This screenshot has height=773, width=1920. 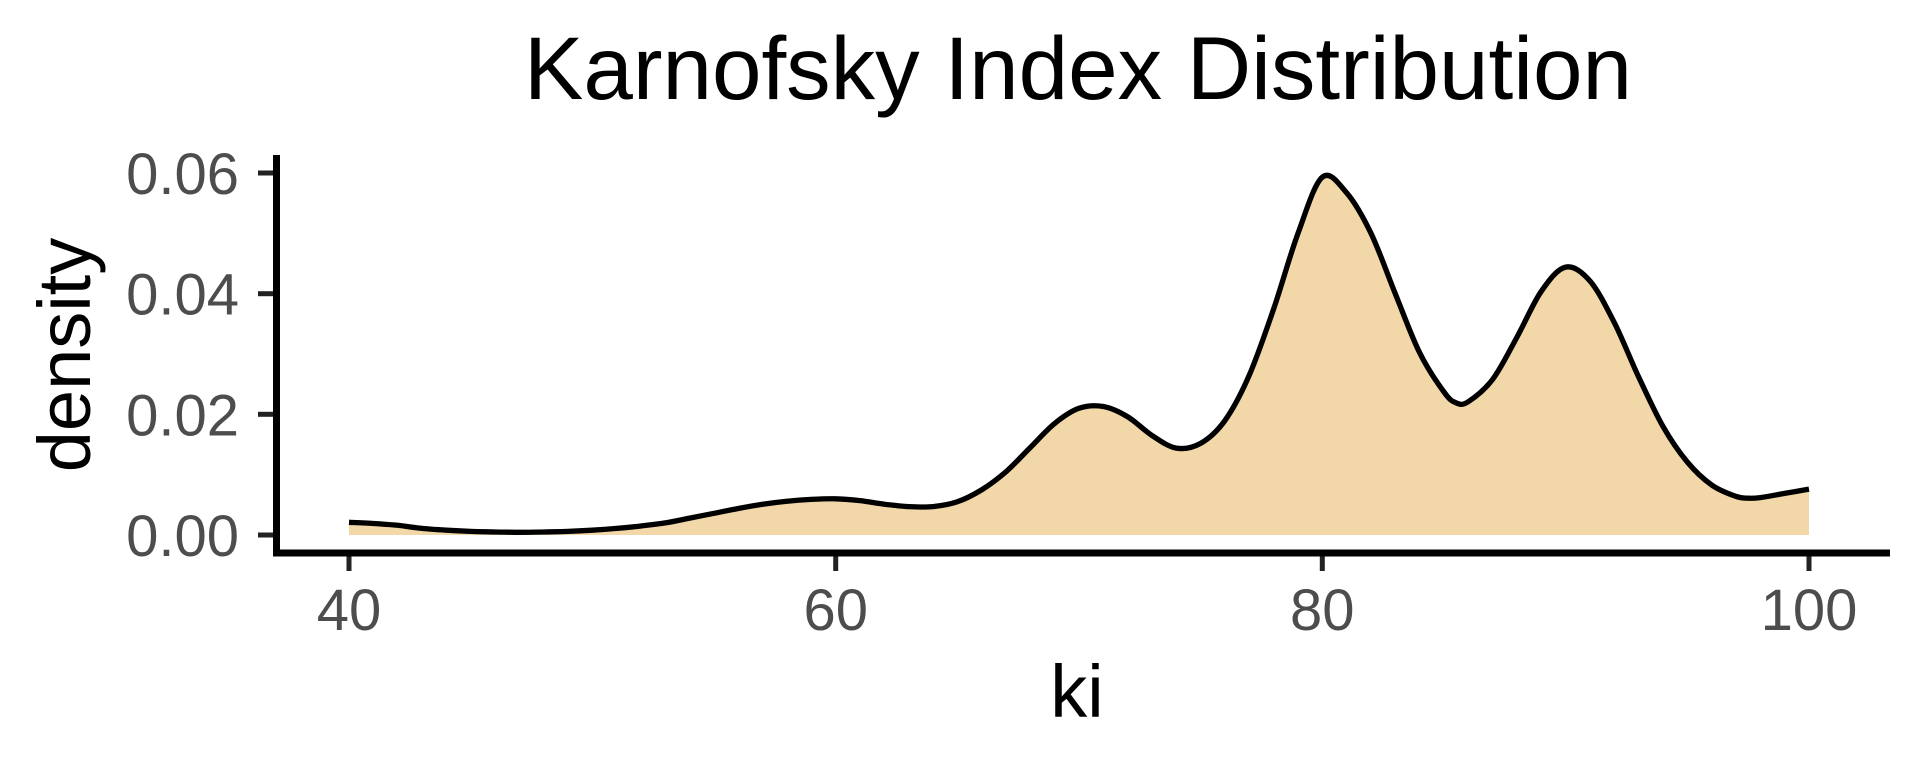 I want to click on y-tick-label: 0.02, so click(x=182, y=415).